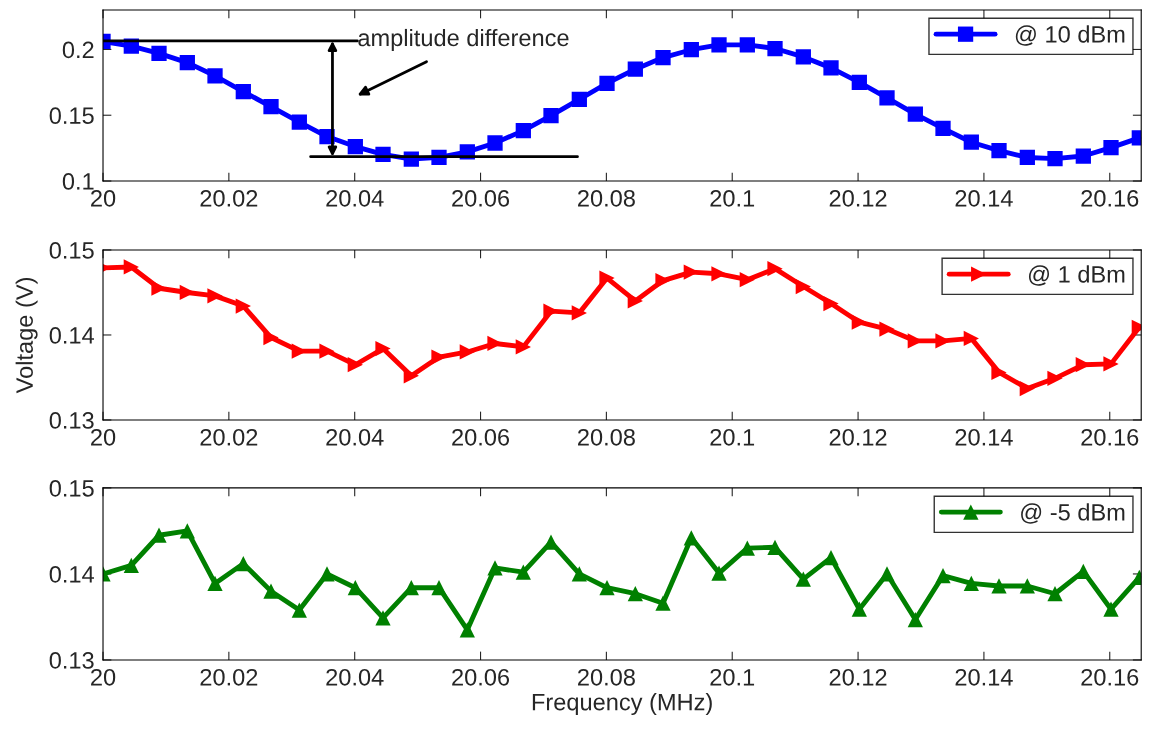 The image size is (1151, 729). What do you see at coordinates (1070, 35) in the screenshot?
I see `legend-label: @ 10 dBm` at bounding box center [1070, 35].